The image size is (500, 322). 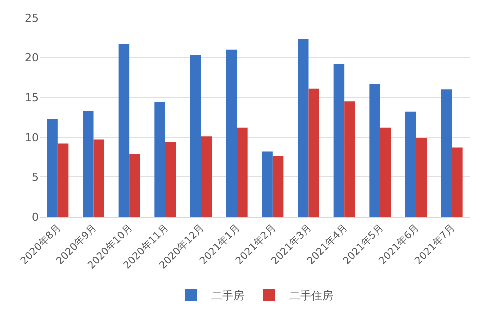 I want to click on y-tick-label: 10, so click(x=32, y=137).